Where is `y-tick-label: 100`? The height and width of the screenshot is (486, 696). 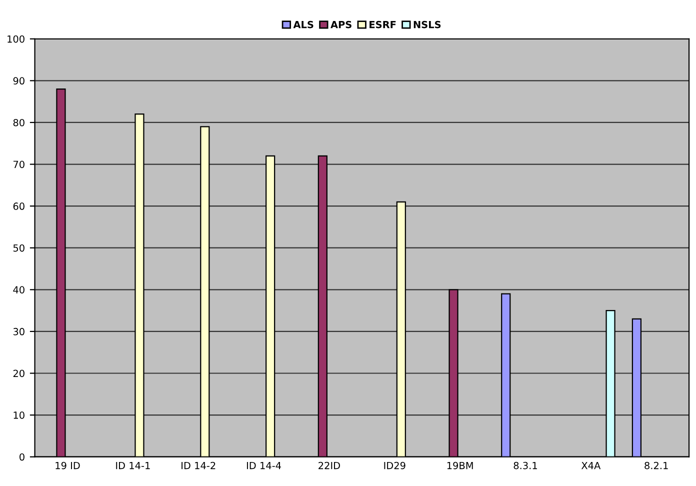
y-tick-label: 100 is located at coordinates (16, 39).